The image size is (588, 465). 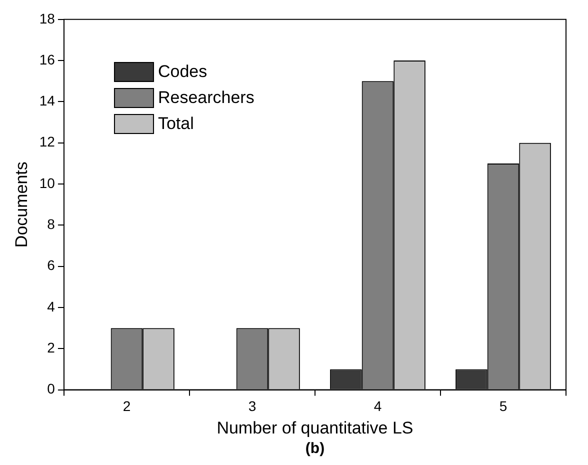 What do you see at coordinates (183, 72) in the screenshot?
I see `legend-label: Codes` at bounding box center [183, 72].